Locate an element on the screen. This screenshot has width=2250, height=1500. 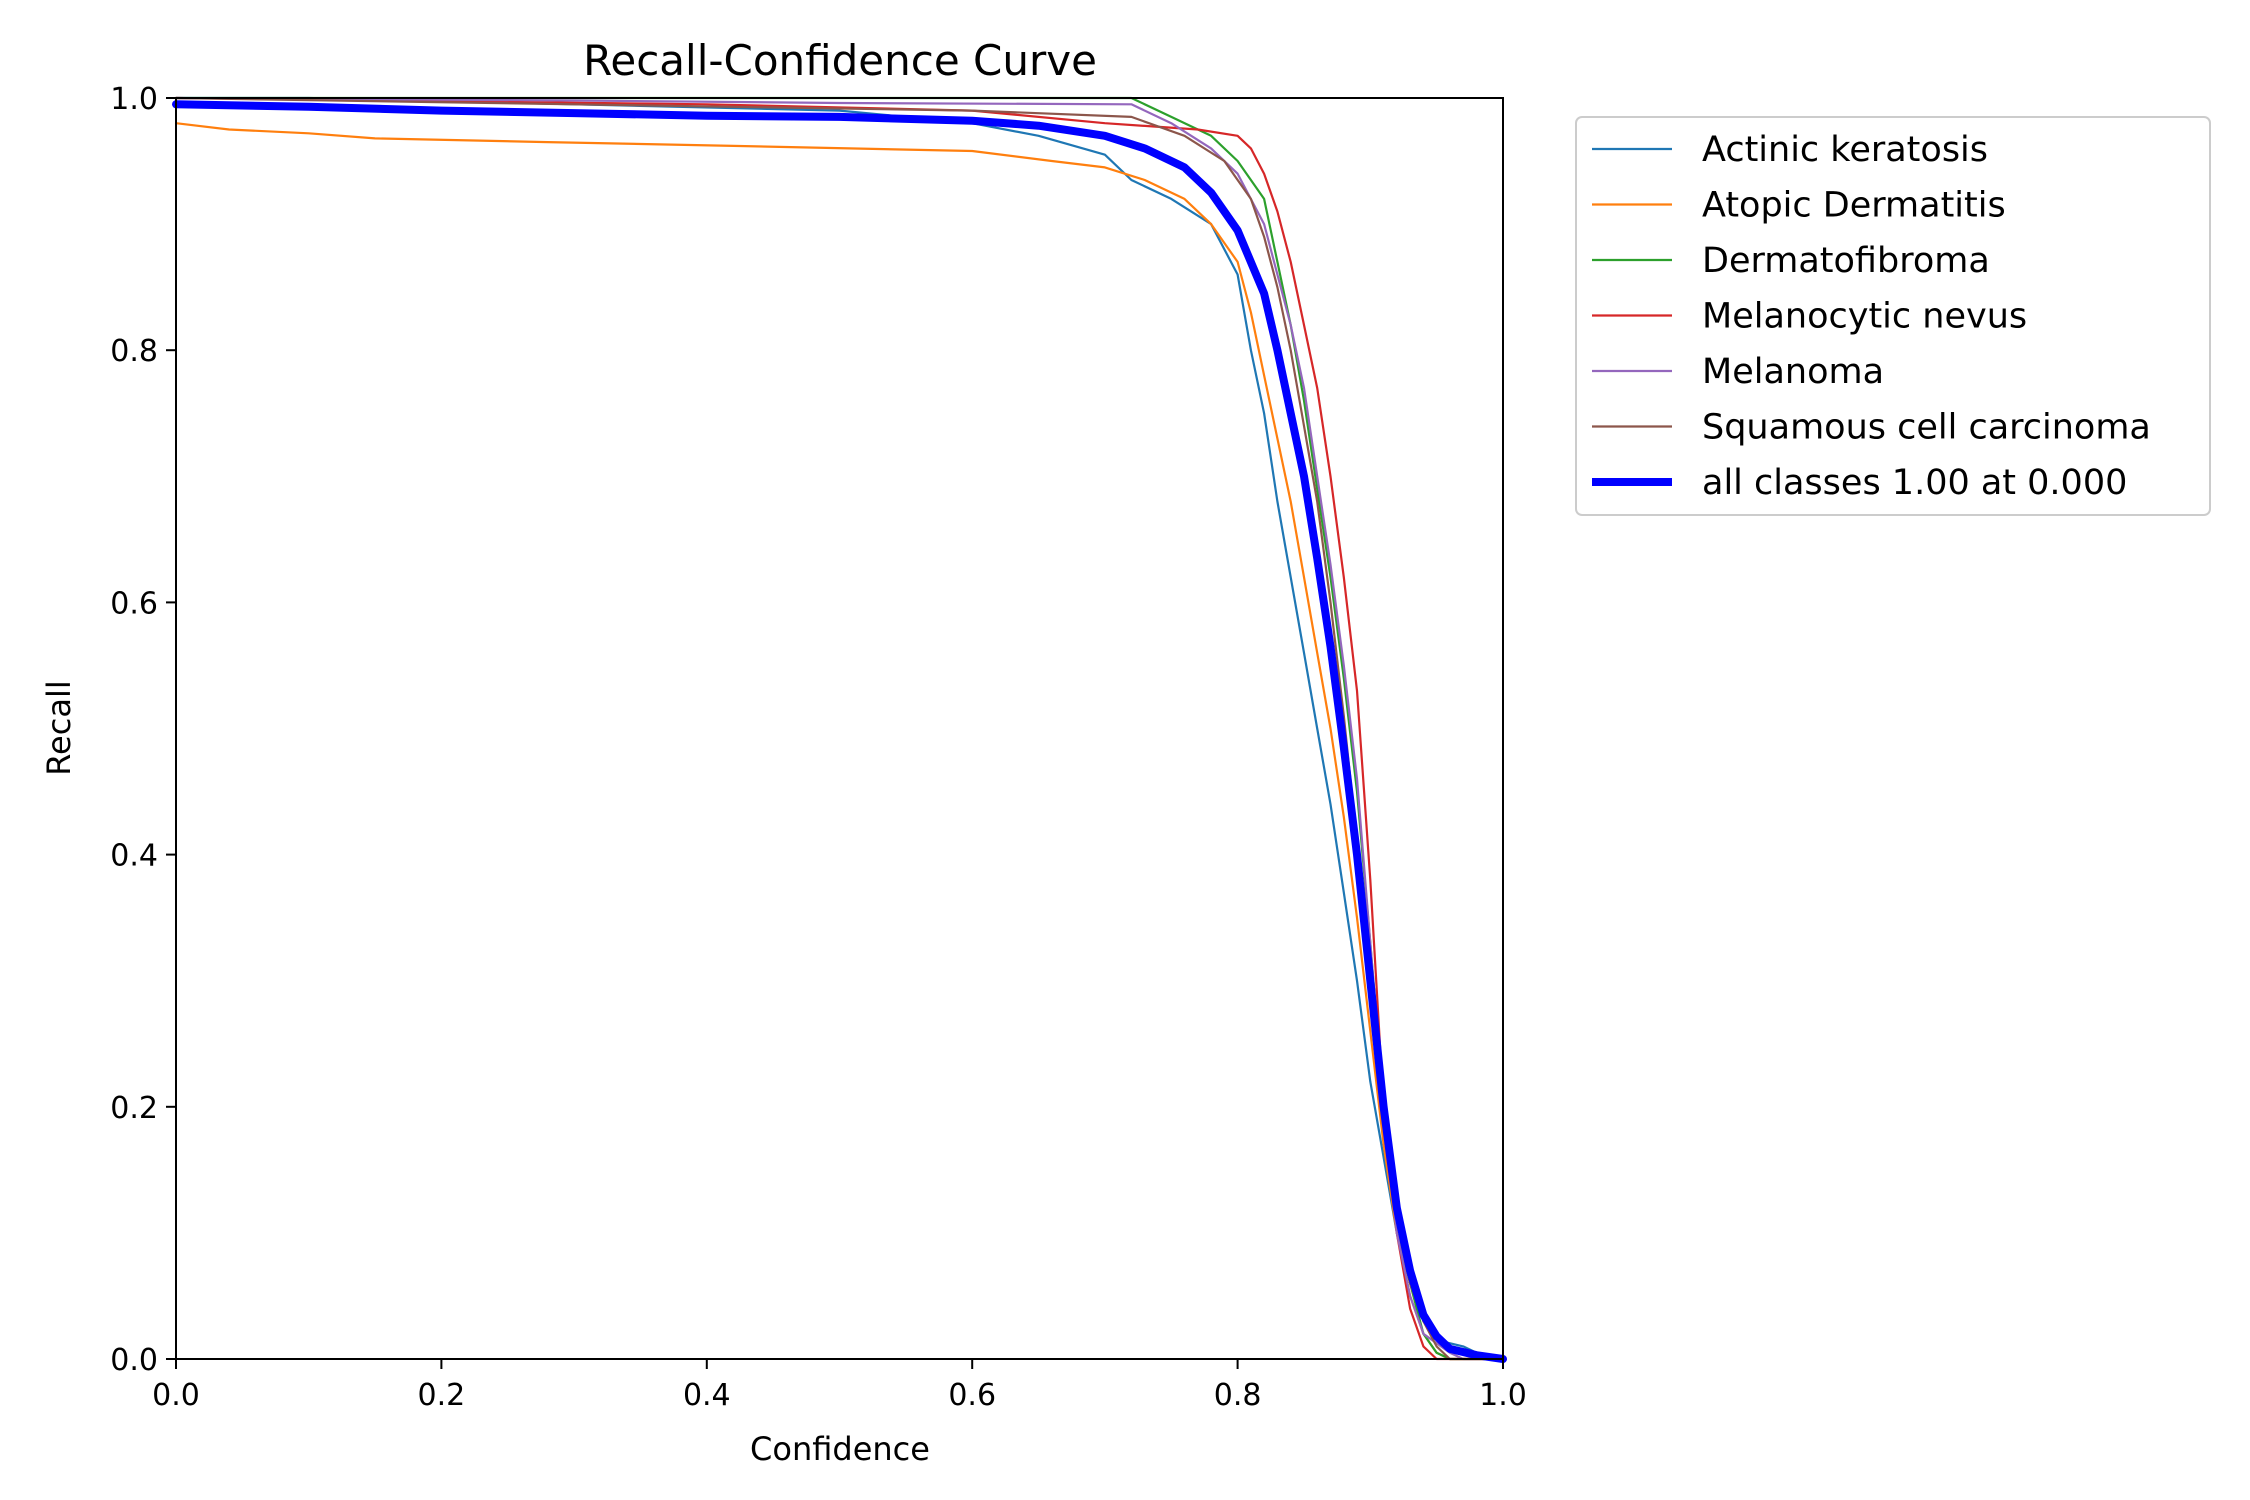
legend-label: Squamous cell carcinoma is located at coordinates (1926, 428).